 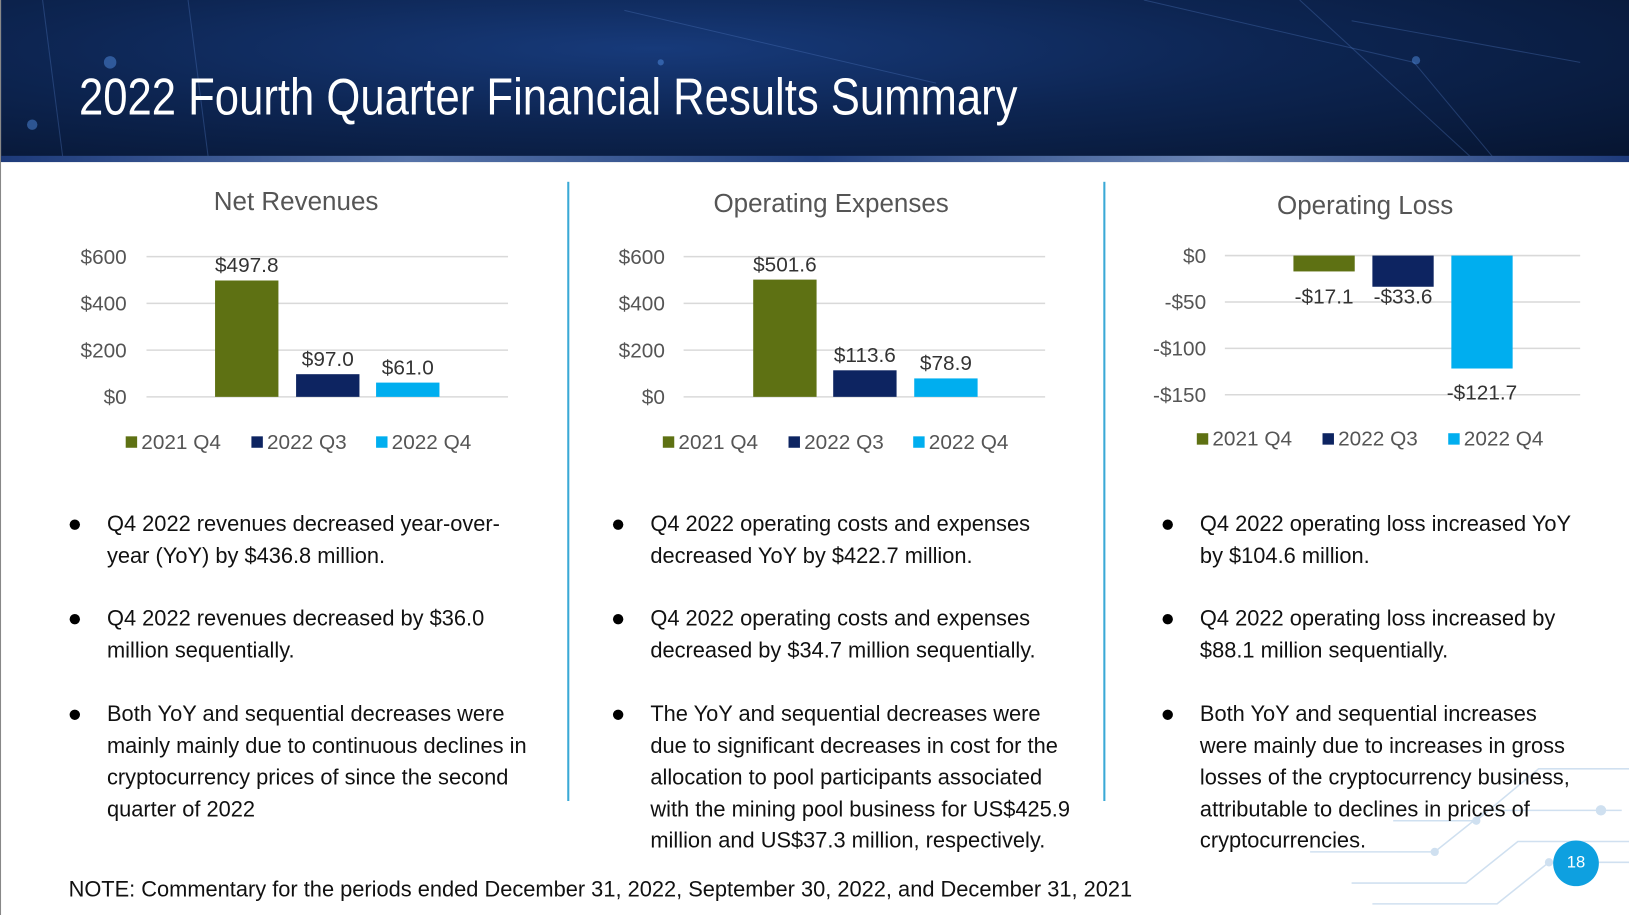 What do you see at coordinates (296, 202) in the screenshot?
I see `chart-title-net-revenues: Net Revenues` at bounding box center [296, 202].